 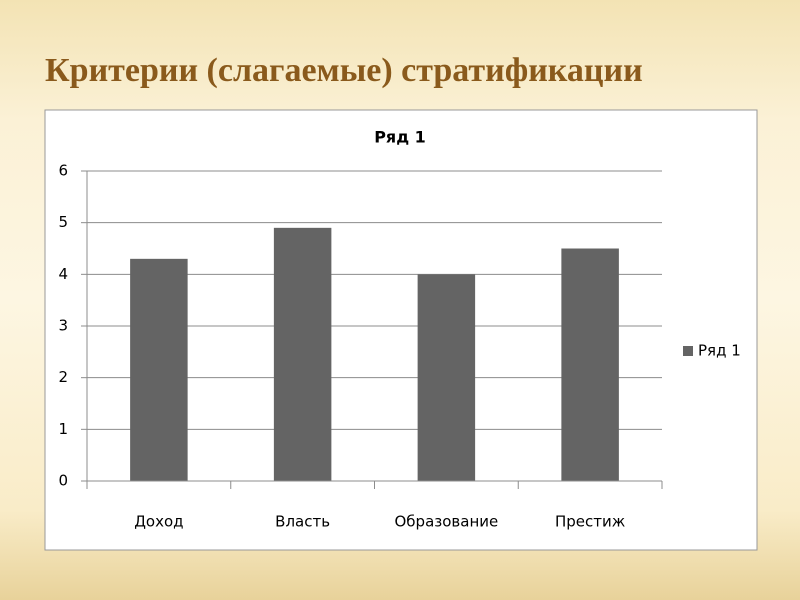 What do you see at coordinates (400, 137) in the screenshot?
I see `chart-title: Ряд 1` at bounding box center [400, 137].